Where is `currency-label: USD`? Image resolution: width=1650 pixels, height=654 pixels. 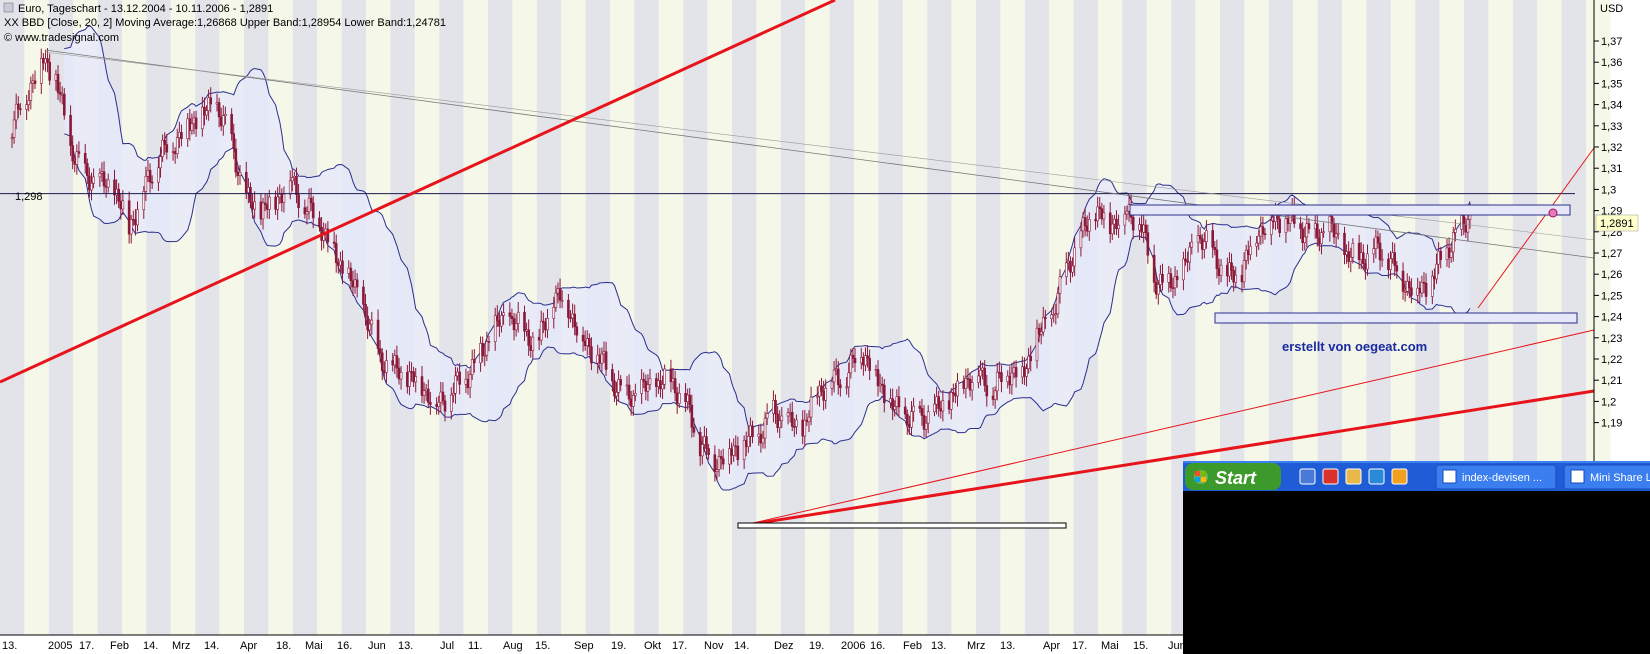
currency-label: USD is located at coordinates (1611, 9).